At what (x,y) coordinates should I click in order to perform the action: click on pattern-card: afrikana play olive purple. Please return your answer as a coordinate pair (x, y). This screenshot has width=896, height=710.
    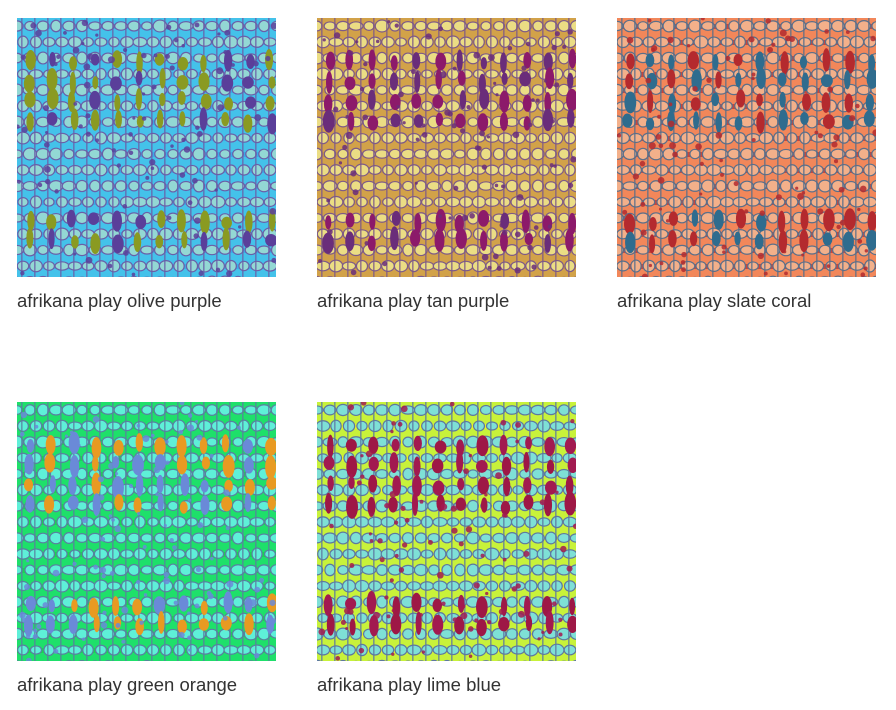
    Looking at the image, I should click on (147, 165).